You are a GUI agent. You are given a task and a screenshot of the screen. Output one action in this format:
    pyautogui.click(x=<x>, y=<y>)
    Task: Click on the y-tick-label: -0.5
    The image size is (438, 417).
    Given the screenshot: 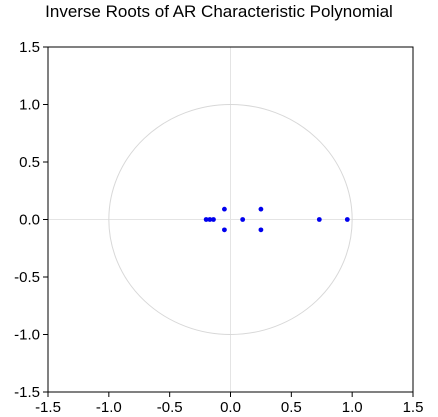 What is the action you would take?
    pyautogui.click(x=27, y=277)
    